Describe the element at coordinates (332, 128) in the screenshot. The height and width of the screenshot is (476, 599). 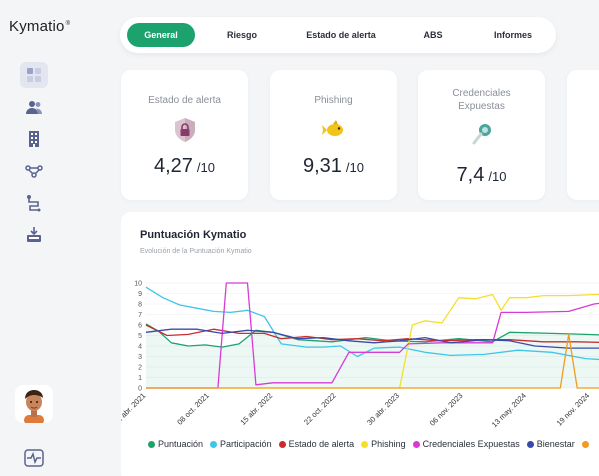
I see `fish-icon` at that location.